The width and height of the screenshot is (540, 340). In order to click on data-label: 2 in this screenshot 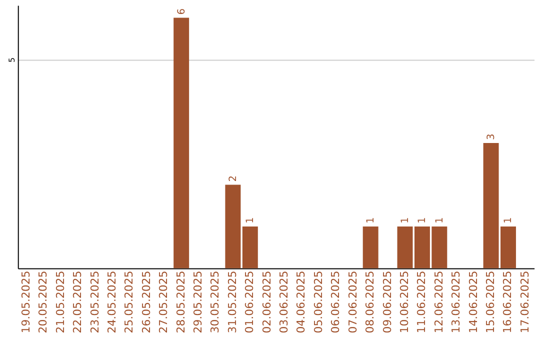, I will do `click(233, 178)`.